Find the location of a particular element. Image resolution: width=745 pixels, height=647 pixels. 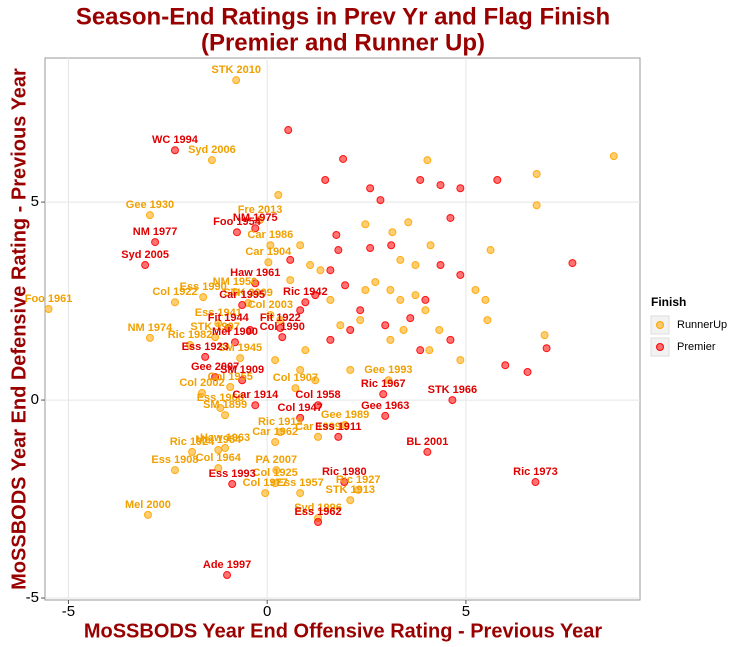

point-label: Ric 1982 is located at coordinates (190, 335).